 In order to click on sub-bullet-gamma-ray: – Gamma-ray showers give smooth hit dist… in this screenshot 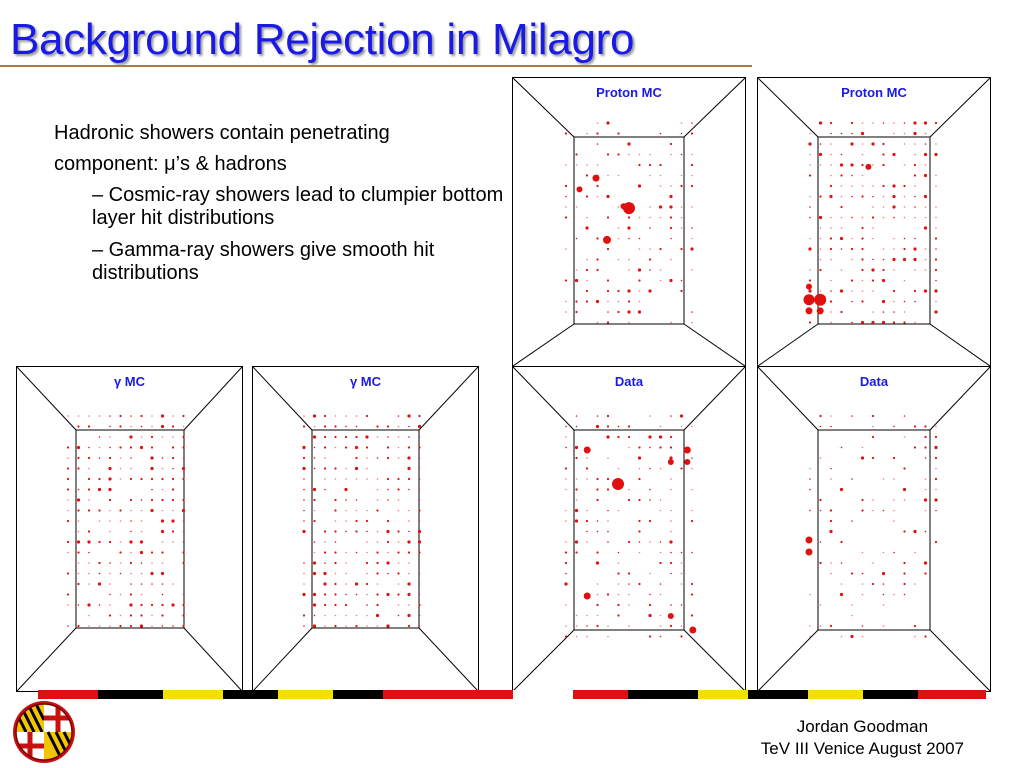, I will do `click(263, 261)`.